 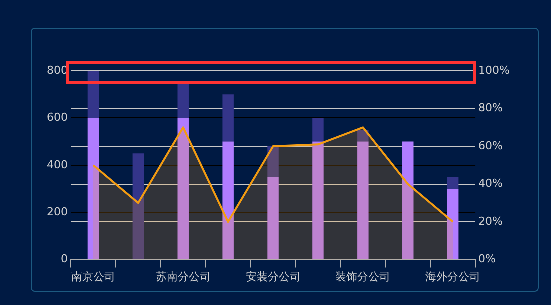 I want to click on x-tick-label: 南京公司, so click(x=93, y=277).